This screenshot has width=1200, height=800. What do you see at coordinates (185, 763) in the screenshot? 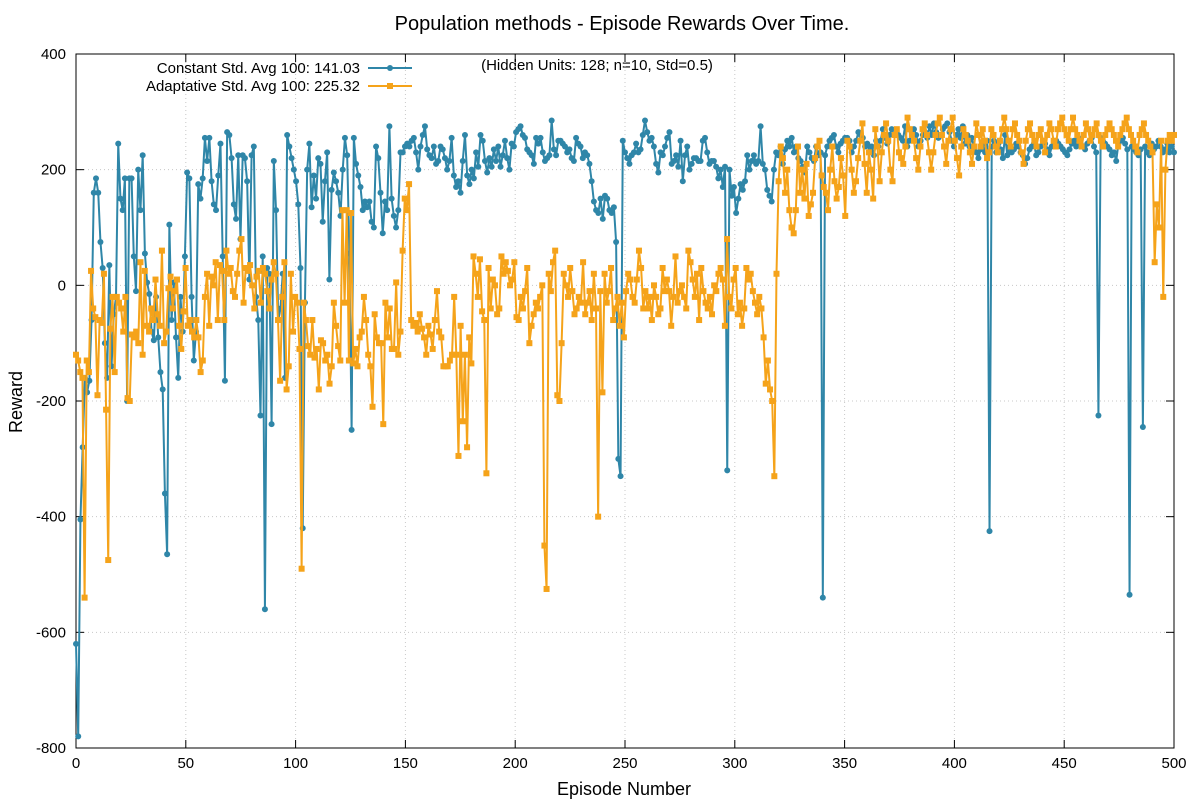
I see `x-tick-label: 50` at bounding box center [185, 763].